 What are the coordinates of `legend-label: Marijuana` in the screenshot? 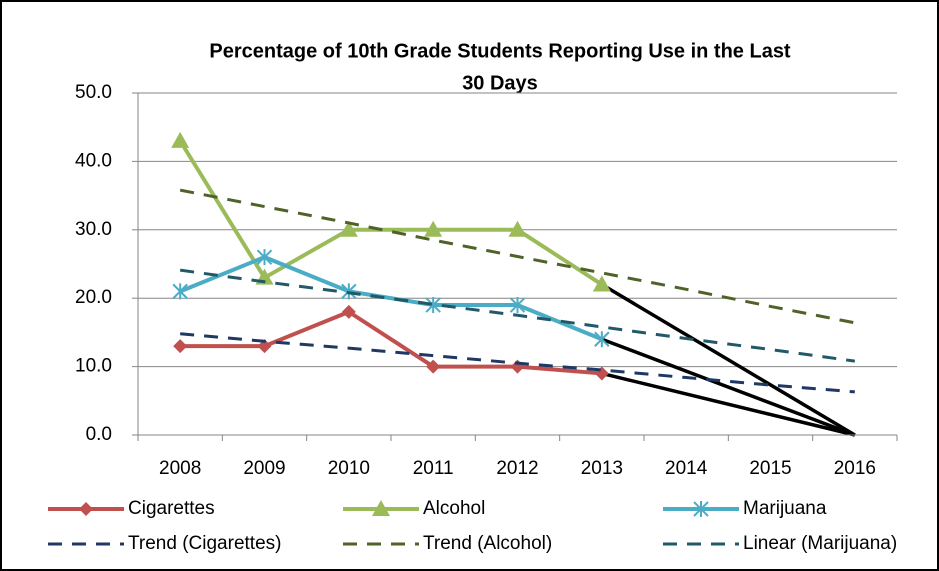 It's located at (785, 508).